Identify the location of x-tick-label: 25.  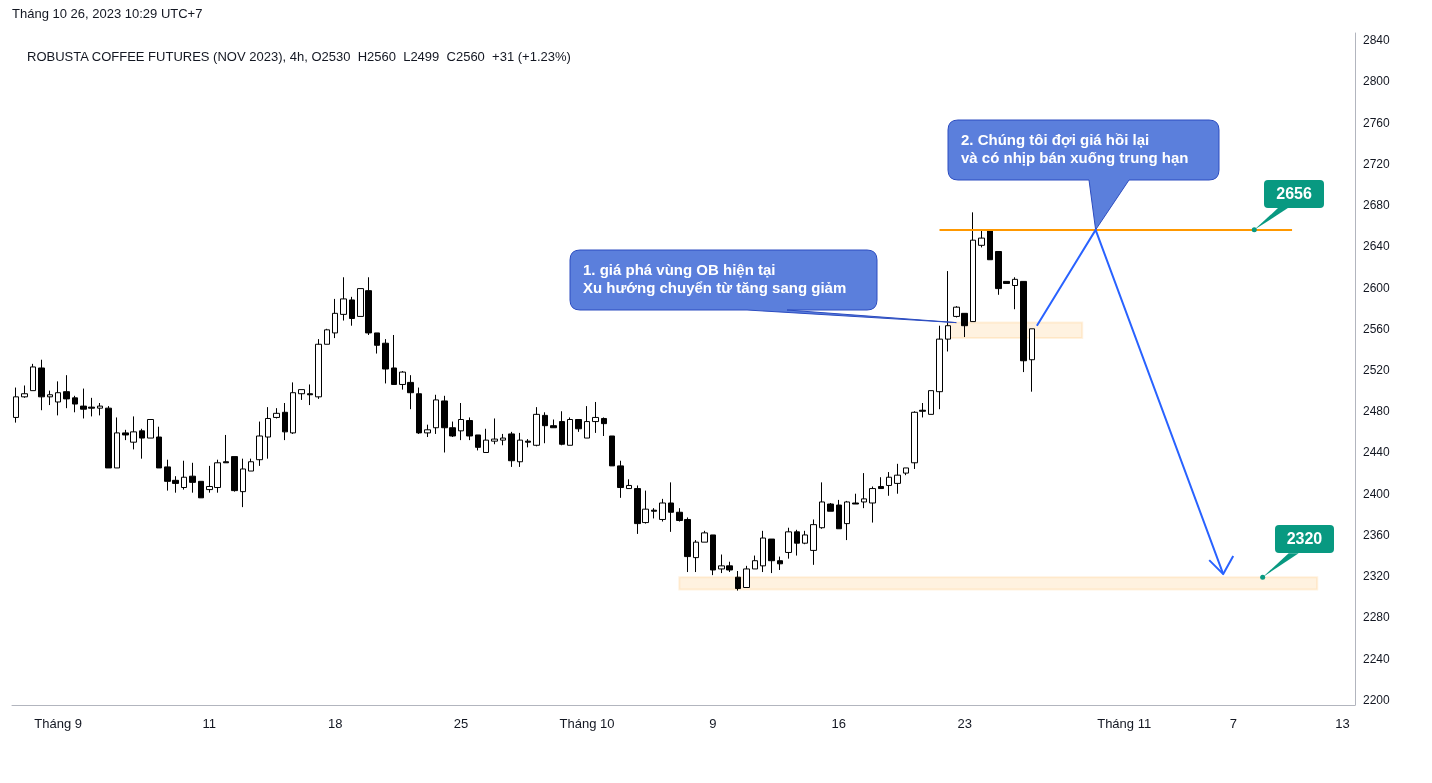
(461, 723).